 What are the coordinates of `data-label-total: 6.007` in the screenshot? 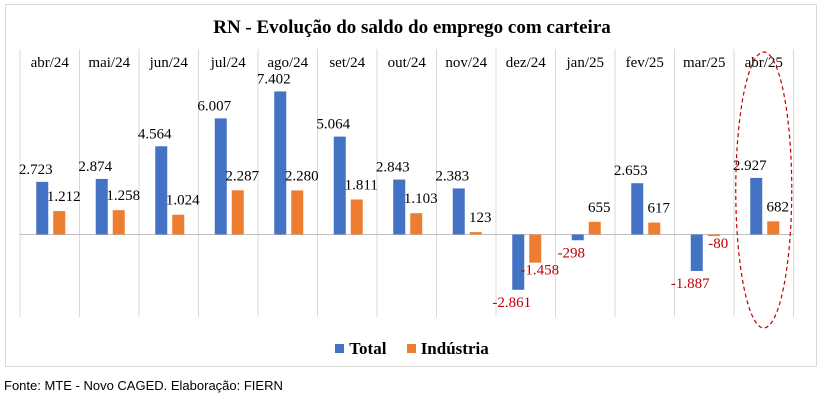 It's located at (214, 106).